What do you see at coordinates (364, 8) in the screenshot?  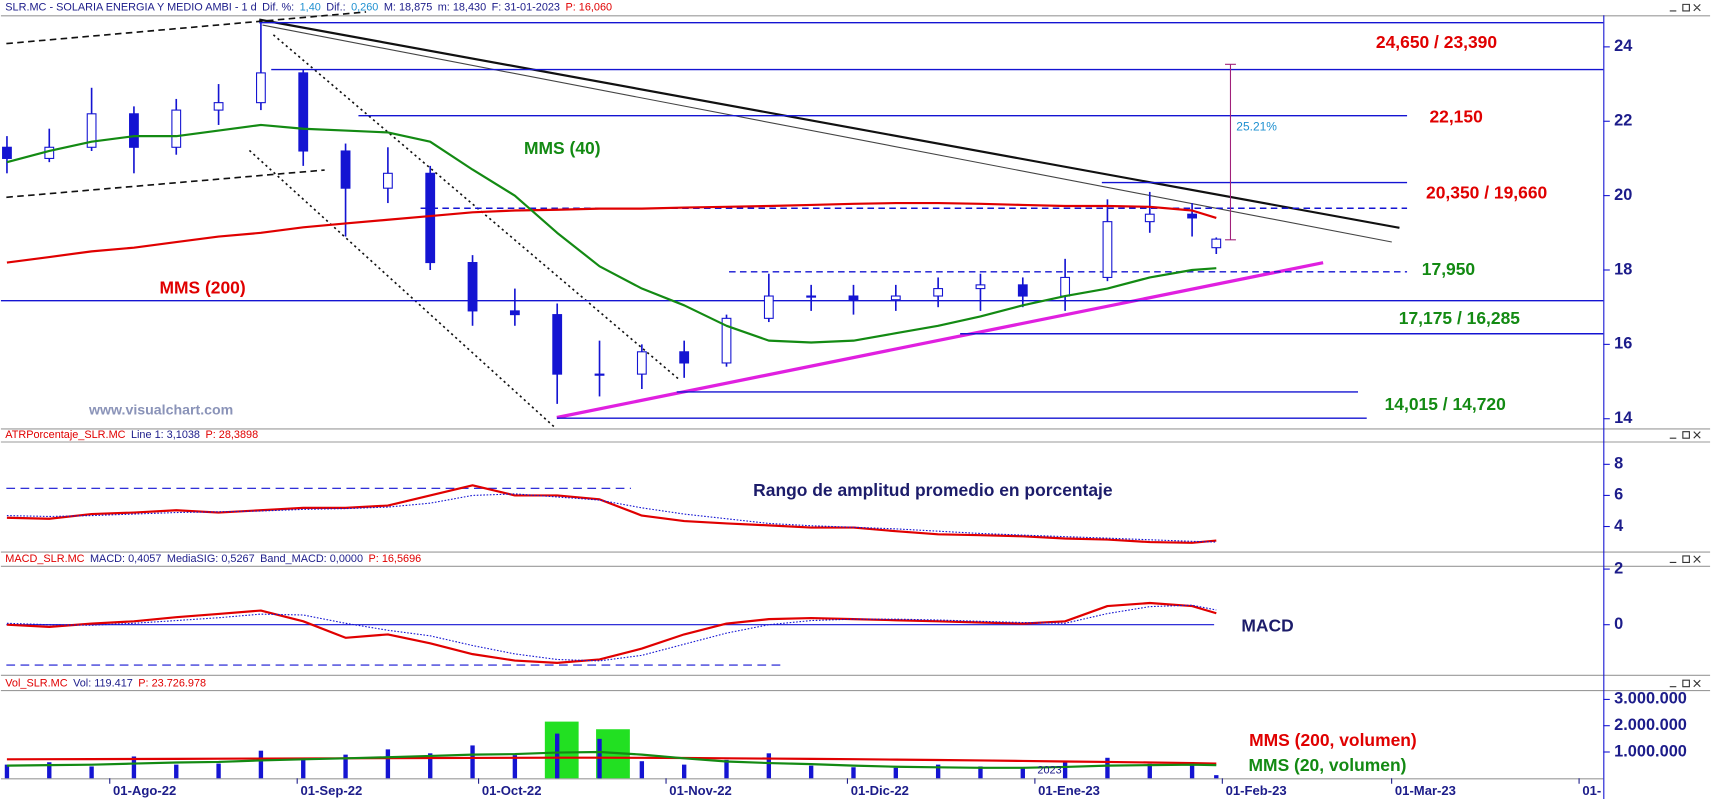 I see `header-item: 0,260` at bounding box center [364, 8].